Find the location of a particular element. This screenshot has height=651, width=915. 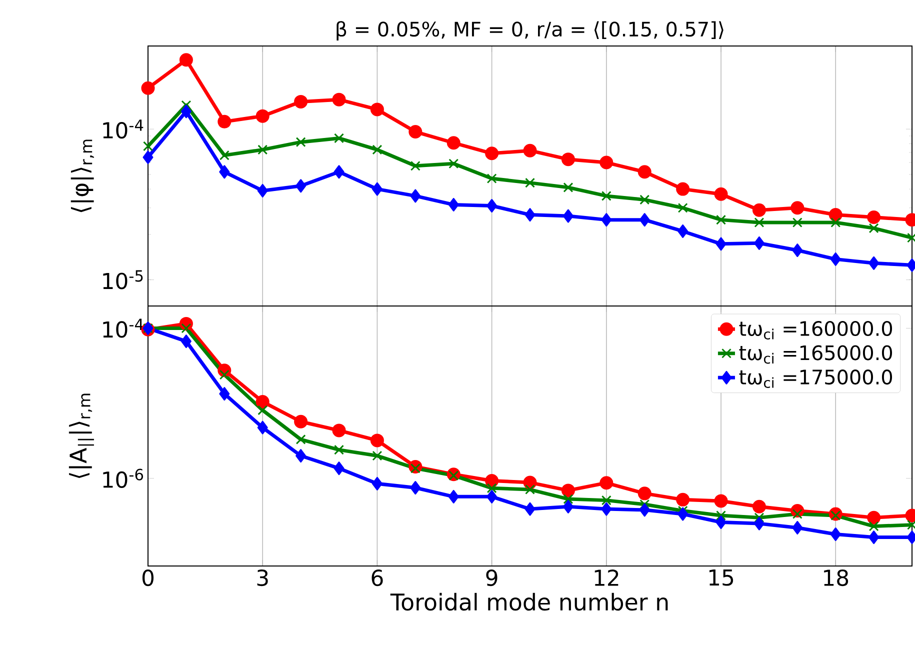

legend-label: tω$_{ci}$ =165000.0 is located at coordinates (815, 354).